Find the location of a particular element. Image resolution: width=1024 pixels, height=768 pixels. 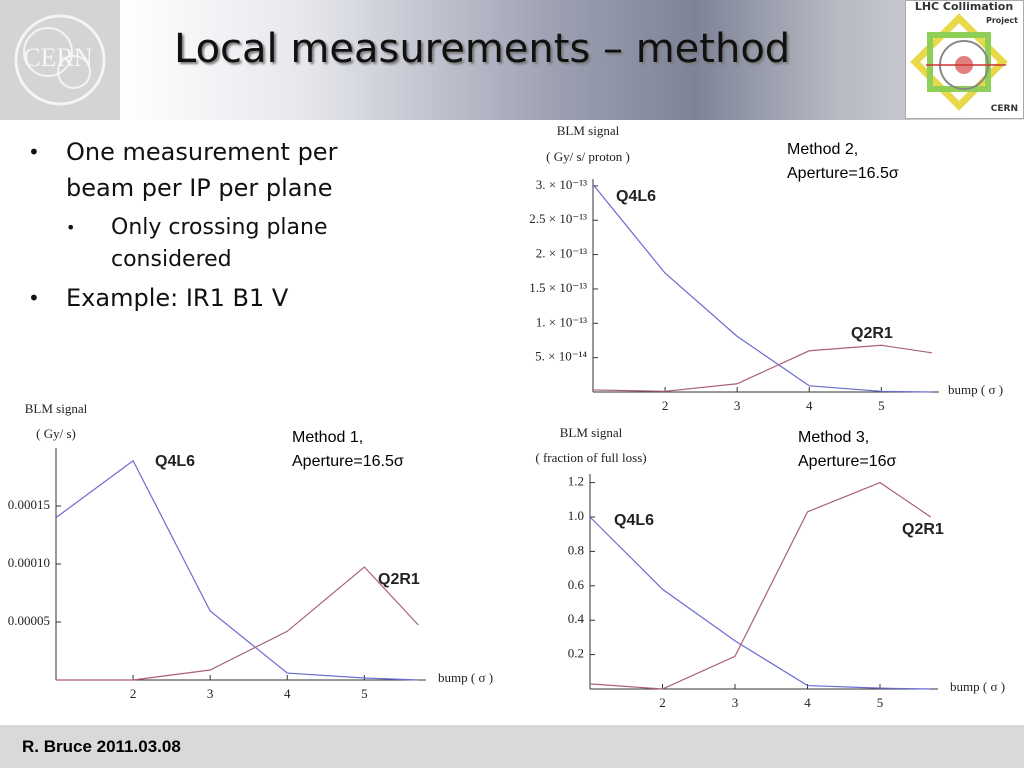

y-tick-label: 0.00010 is located at coordinates (29, 562).